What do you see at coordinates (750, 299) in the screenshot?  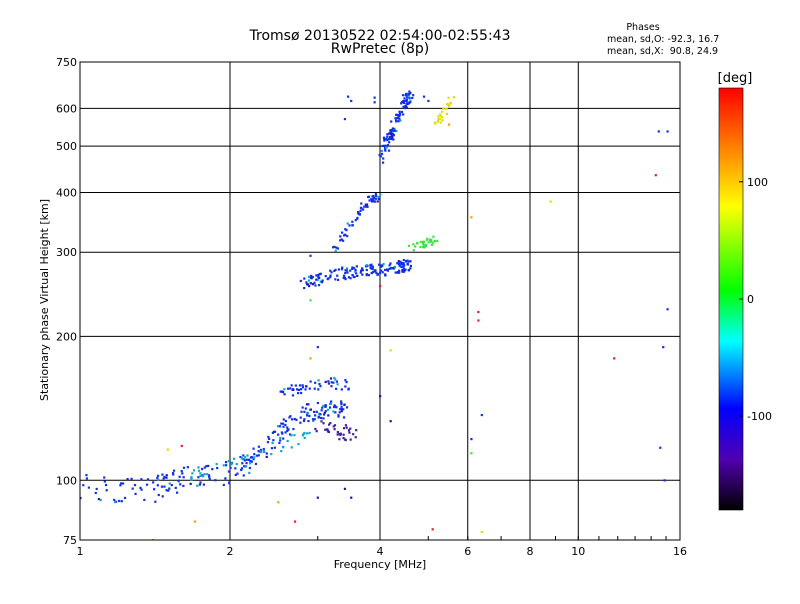 I see `colorbar-tick-label: 0` at bounding box center [750, 299].